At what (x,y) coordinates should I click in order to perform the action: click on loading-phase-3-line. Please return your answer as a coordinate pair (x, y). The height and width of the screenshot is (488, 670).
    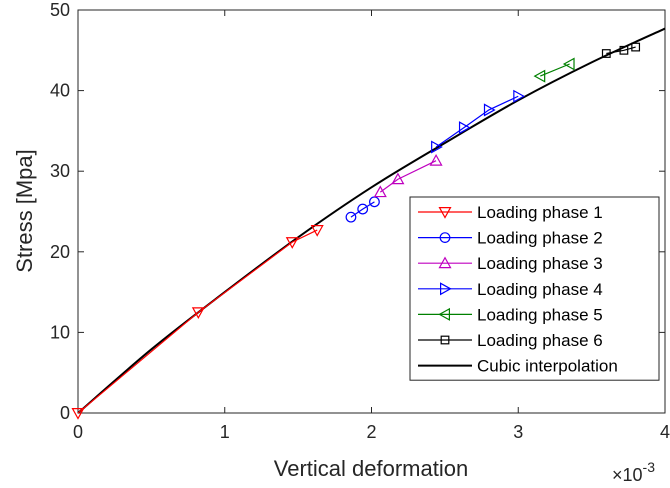
    Looking at the image, I should click on (408, 176).